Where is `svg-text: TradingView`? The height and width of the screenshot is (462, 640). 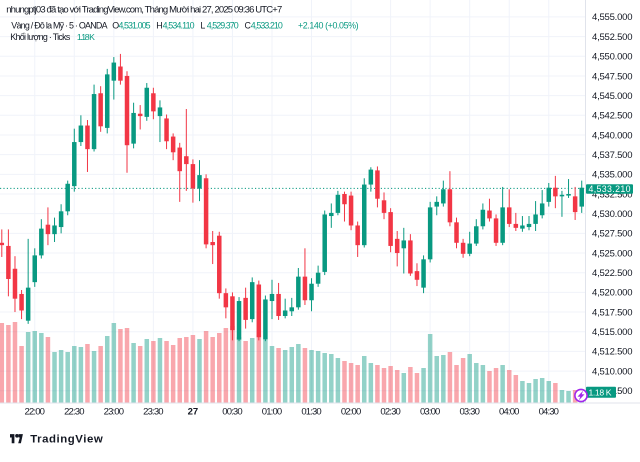 svg-text: TradingView is located at coordinates (66, 440).